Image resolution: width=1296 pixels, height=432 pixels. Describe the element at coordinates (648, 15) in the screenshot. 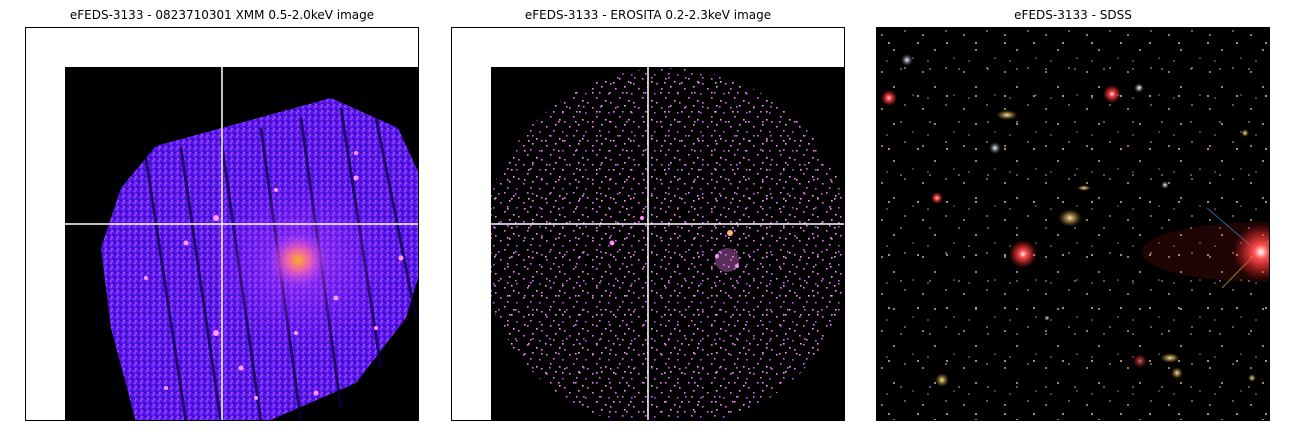

I see `panel-title-erosita: eFEDS-3133 - EROSITA 0.2-2.3keV image` at that location.